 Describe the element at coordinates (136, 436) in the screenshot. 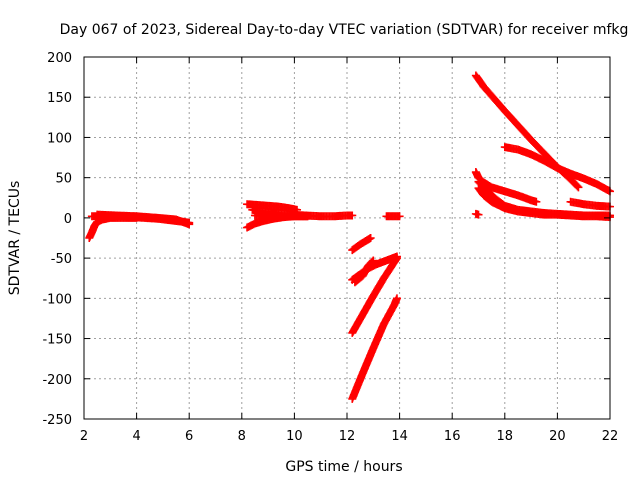

I see `x-tick-label: 4` at that location.